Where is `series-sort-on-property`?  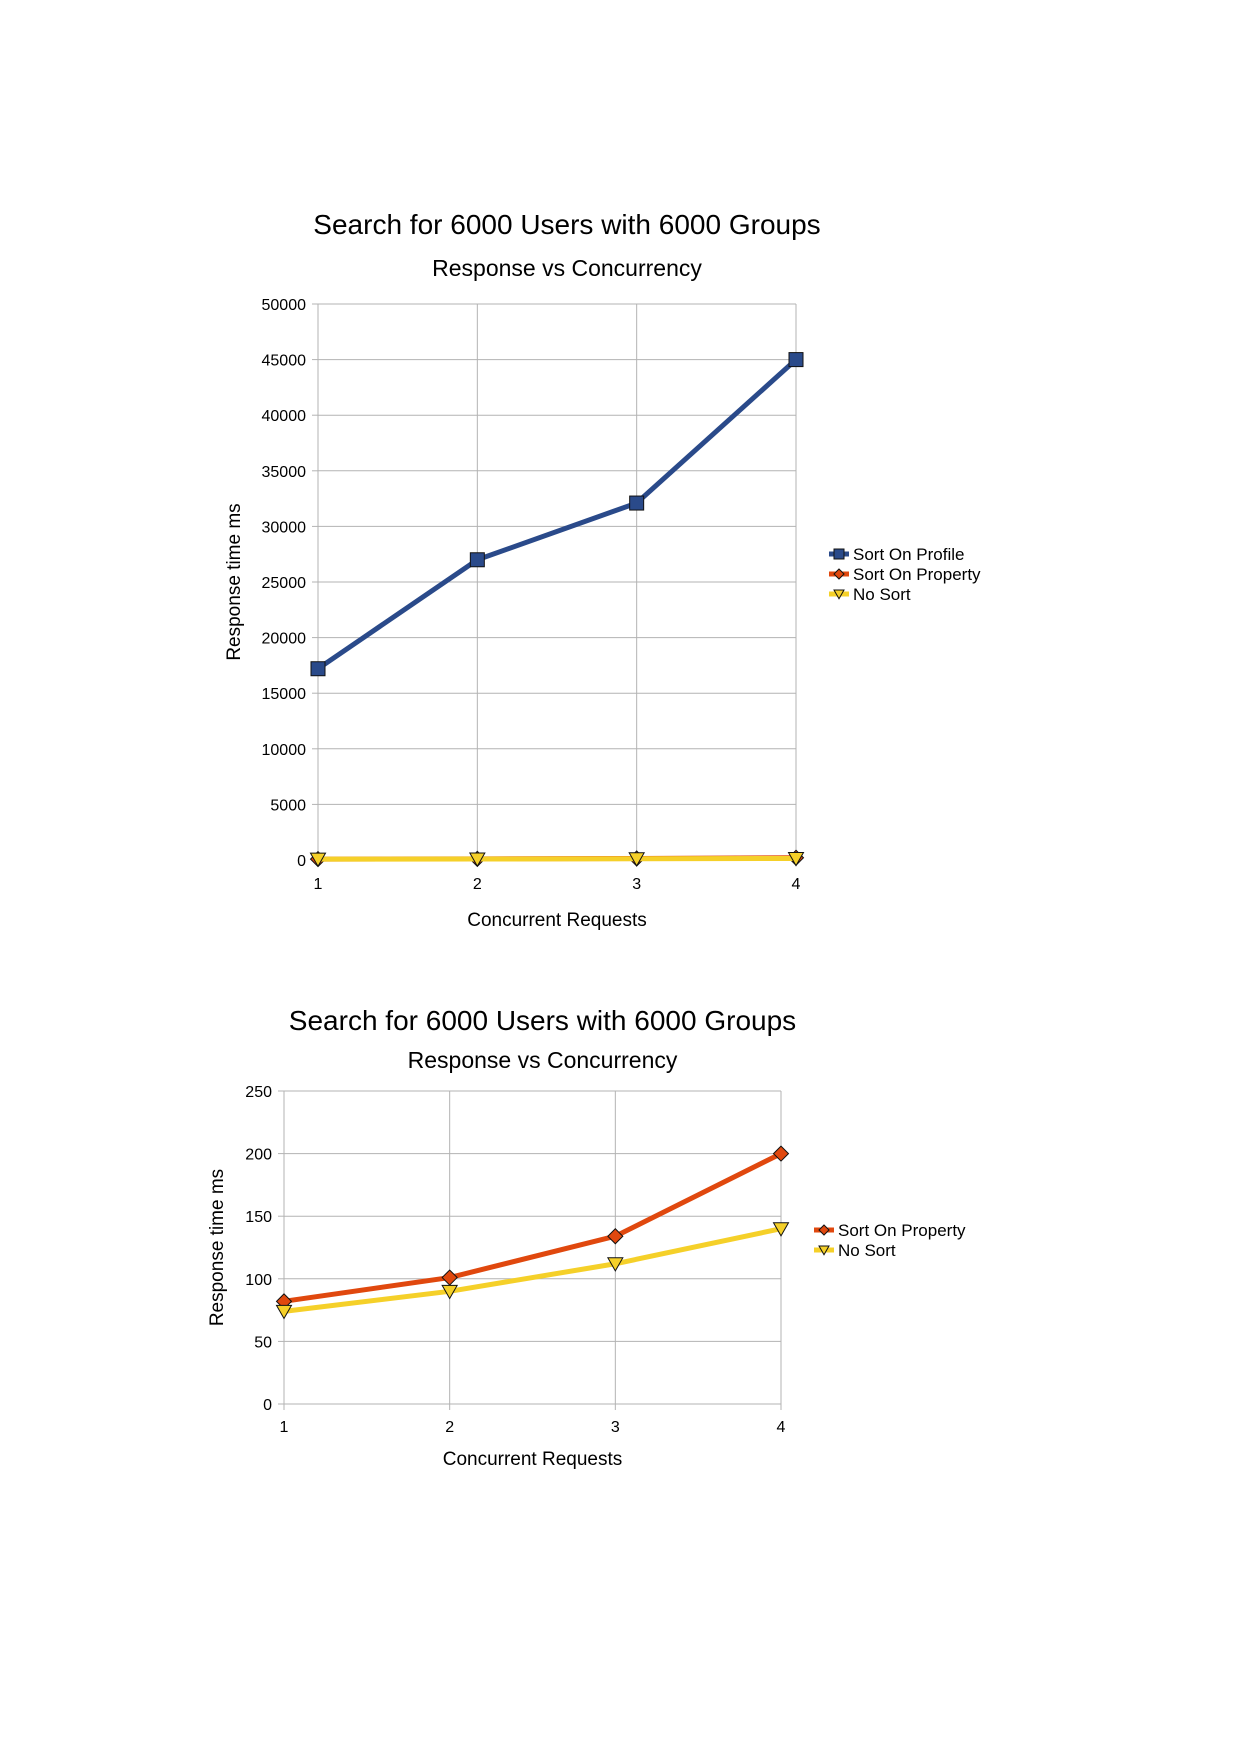 series-sort-on-property is located at coordinates (532, 1227).